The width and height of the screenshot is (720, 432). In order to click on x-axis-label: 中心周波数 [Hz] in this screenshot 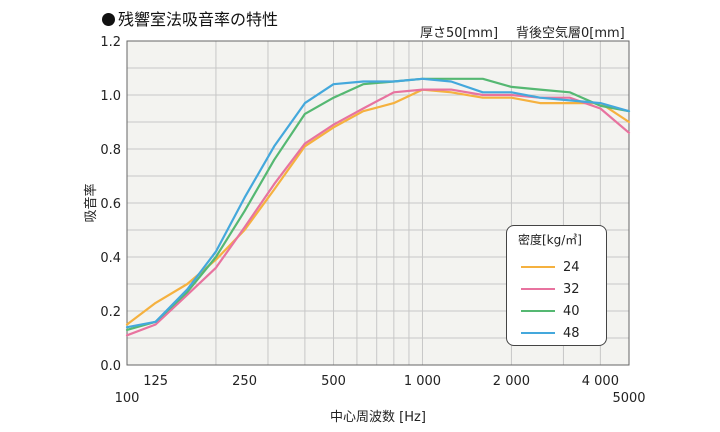, I will do `click(378, 417)`.